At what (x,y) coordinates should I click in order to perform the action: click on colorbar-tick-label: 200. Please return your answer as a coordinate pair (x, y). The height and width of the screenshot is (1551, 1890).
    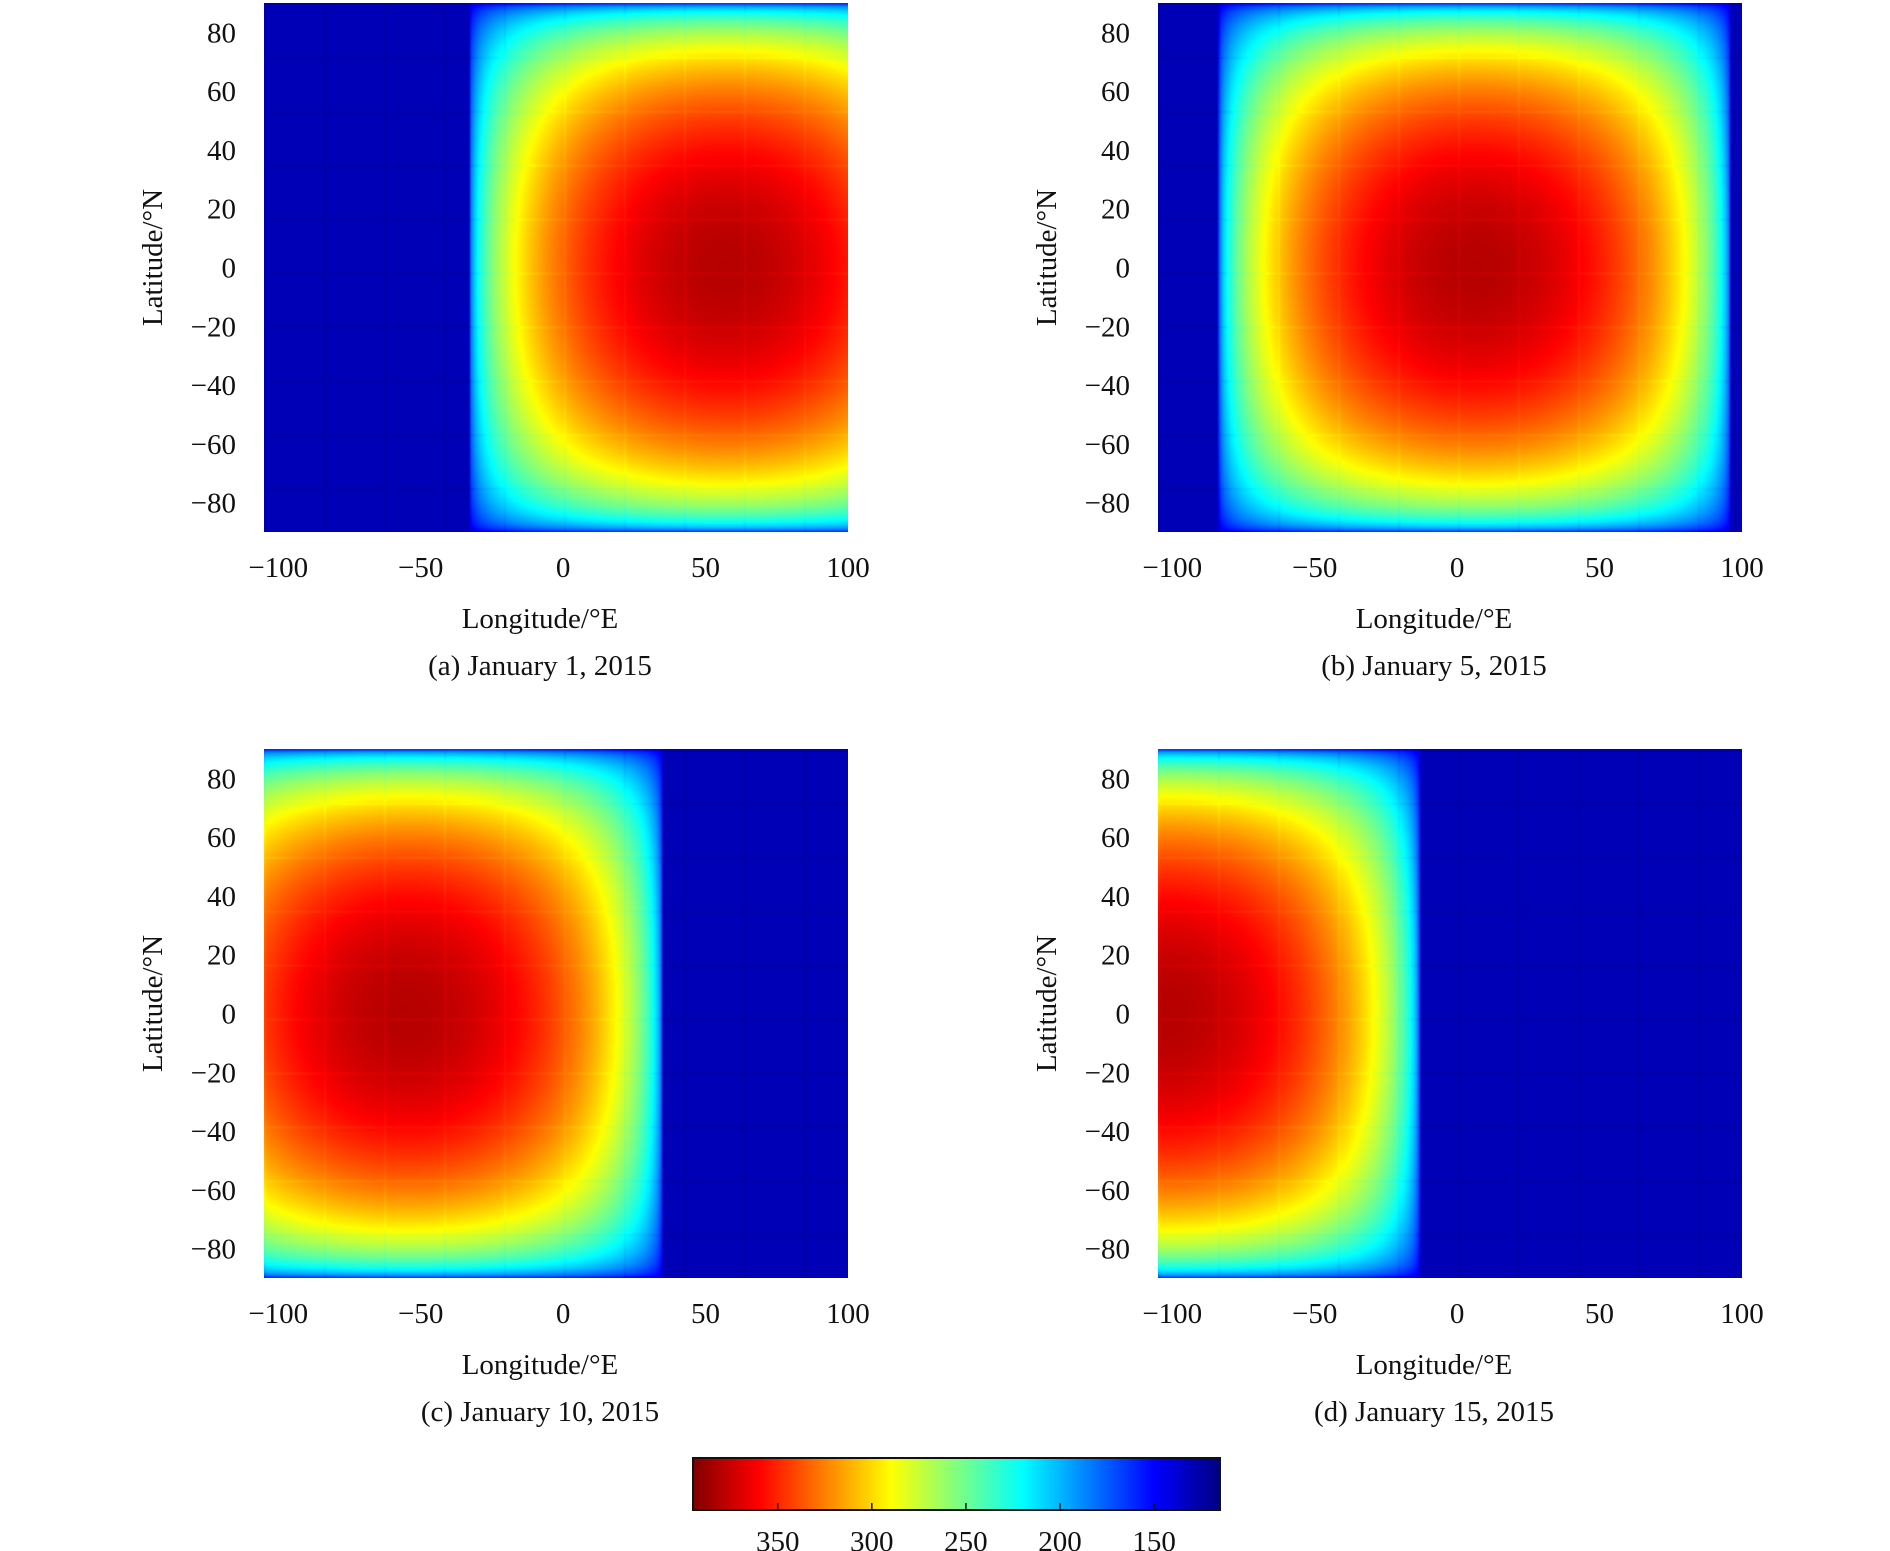
    Looking at the image, I should click on (1060, 1538).